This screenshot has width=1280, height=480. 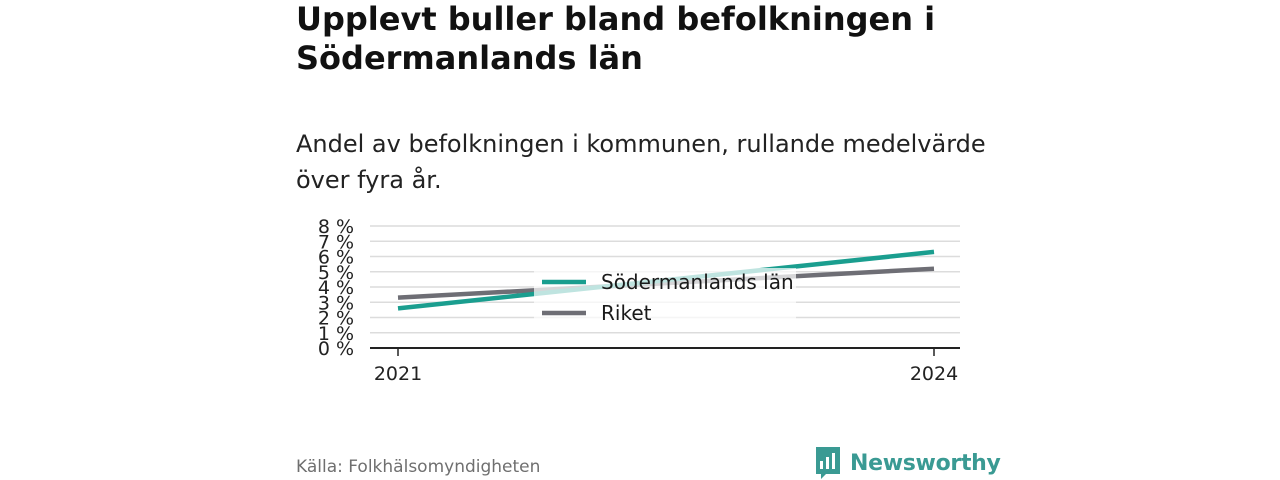 I want to click on legend: Södermanlands län Riket, so click(x=665, y=300).